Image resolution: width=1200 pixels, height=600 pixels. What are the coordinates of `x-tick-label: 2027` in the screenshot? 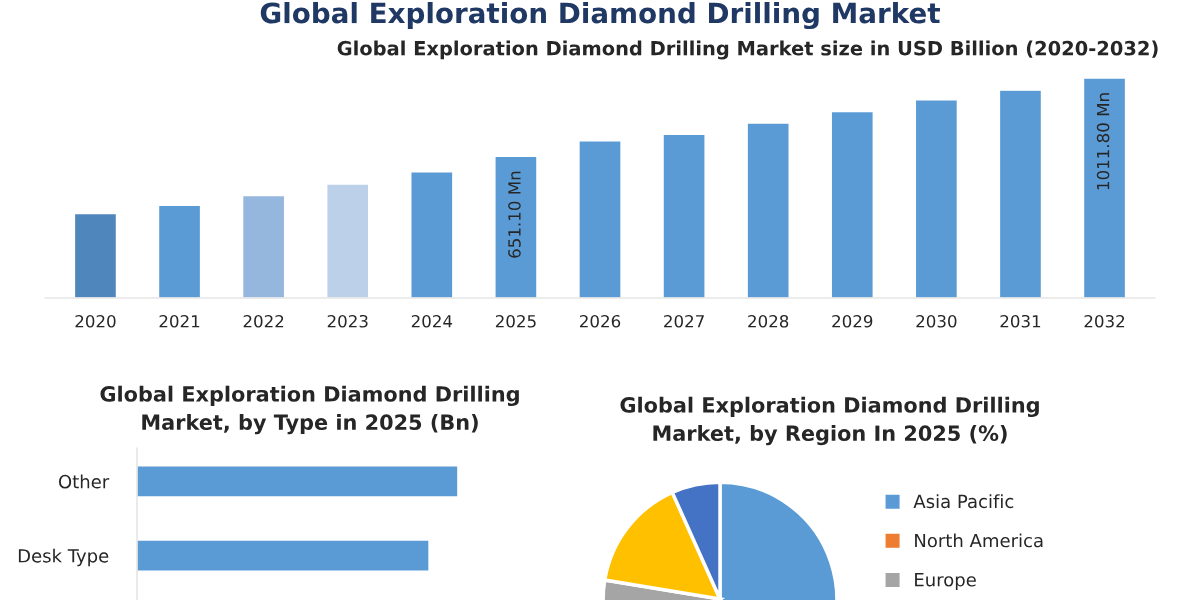 It's located at (684, 321).